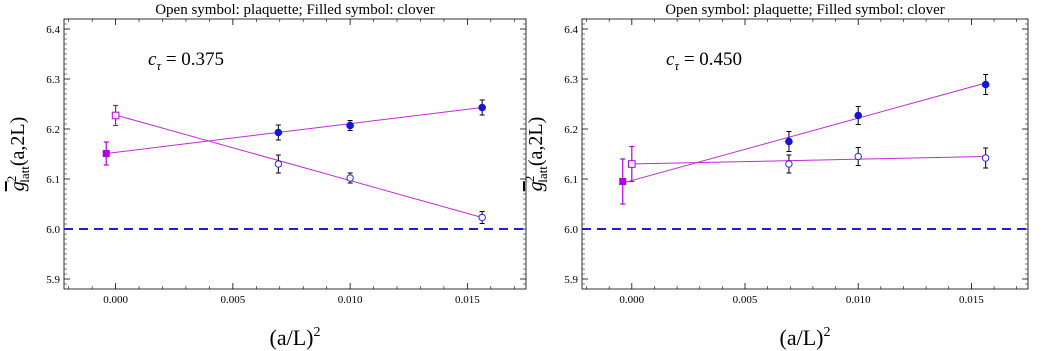  What do you see at coordinates (710, 59) in the screenshot?
I see `c-tau-value: = 0.450` at bounding box center [710, 59].